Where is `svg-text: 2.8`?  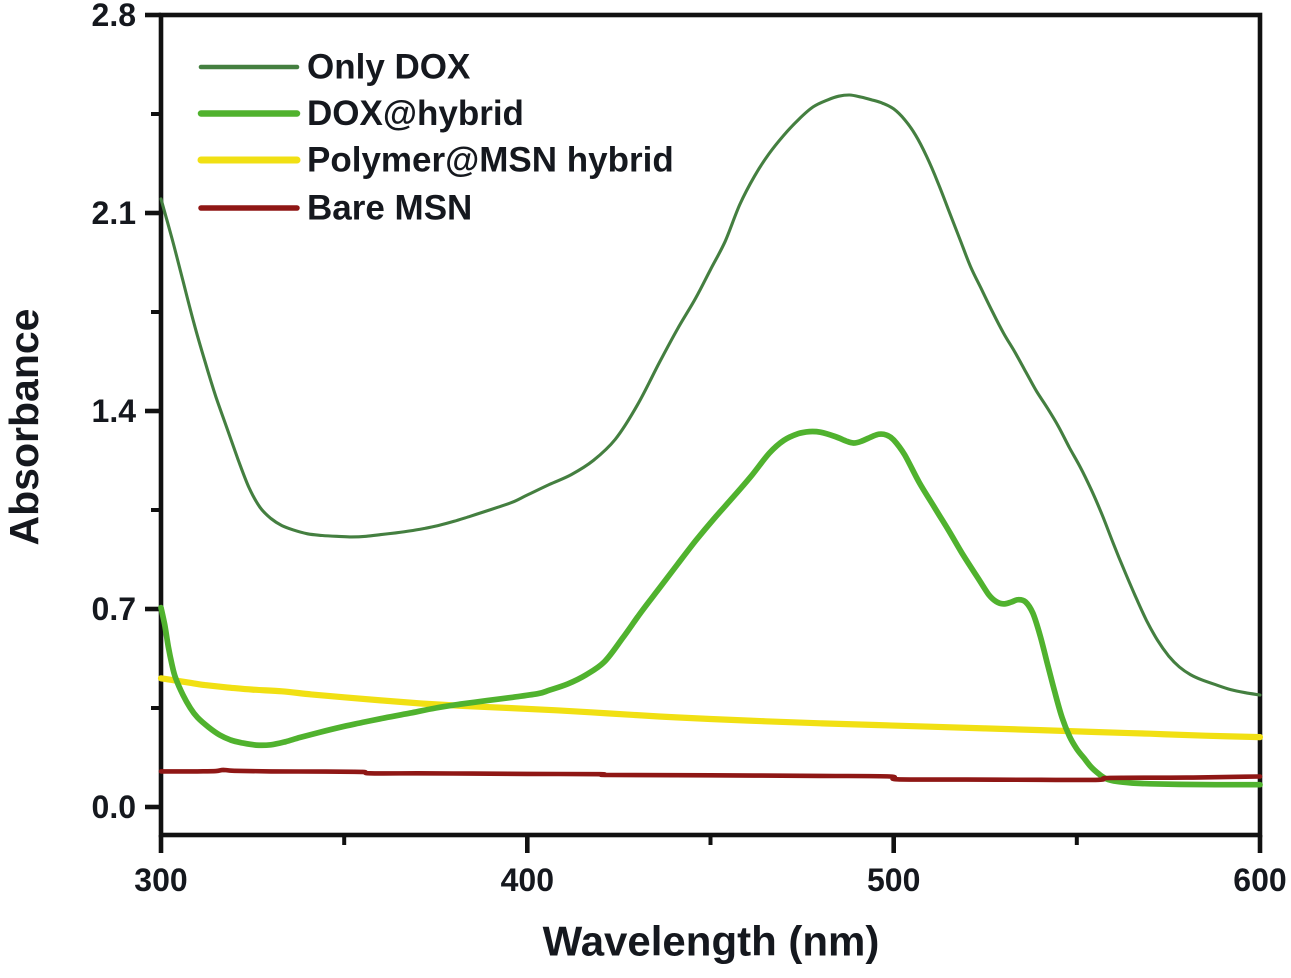 svg-text: 2.8 is located at coordinates (114, 16).